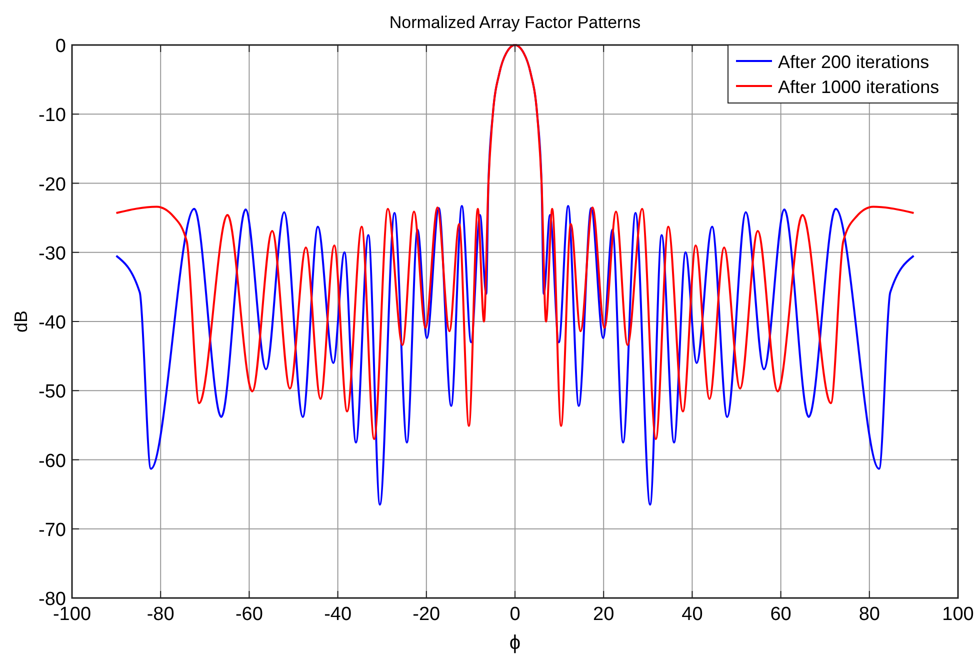 The image size is (976, 657). Describe the element at coordinates (854, 62) in the screenshot. I see `legend-label: After 200 iterations` at that location.